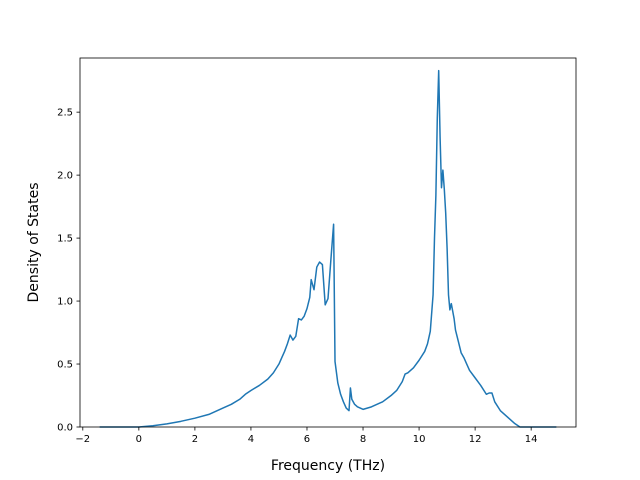 Image resolution: width=640 pixels, height=480 pixels. I want to click on y-tick-label: 1.5, so click(65, 239).